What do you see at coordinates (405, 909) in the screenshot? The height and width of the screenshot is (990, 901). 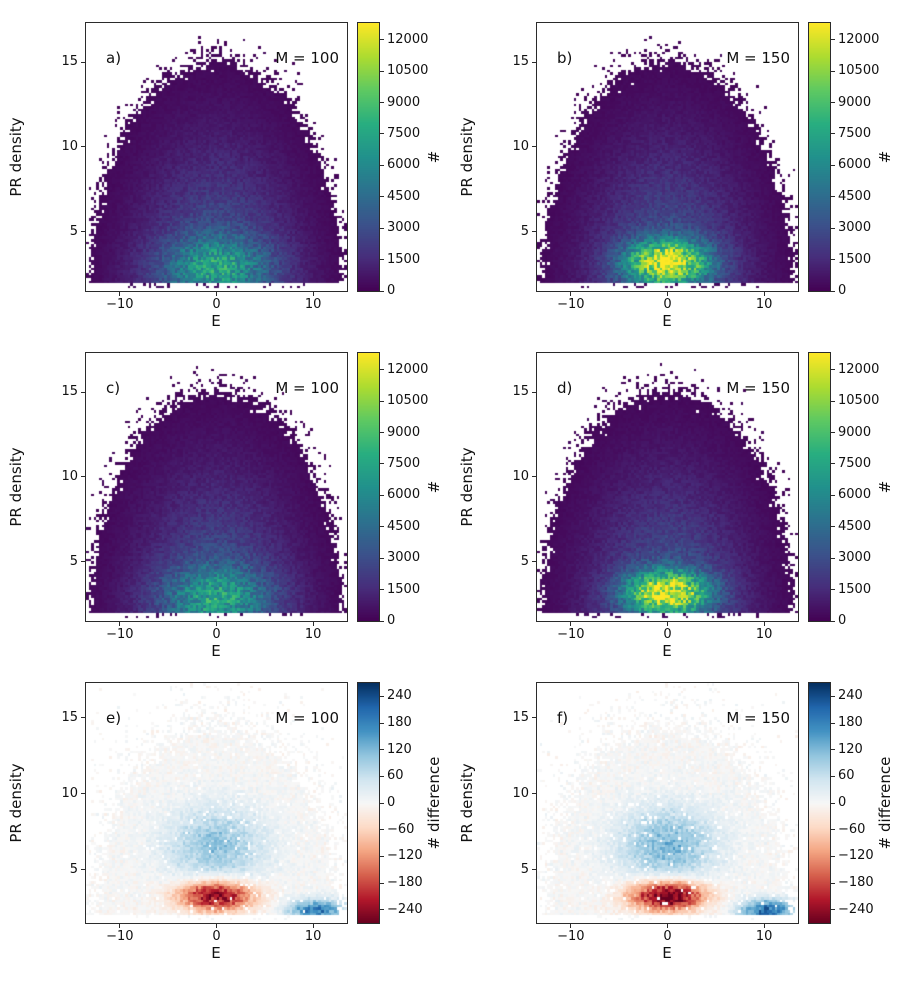 I see `colorbar-tick-label: −240` at bounding box center [405, 909].